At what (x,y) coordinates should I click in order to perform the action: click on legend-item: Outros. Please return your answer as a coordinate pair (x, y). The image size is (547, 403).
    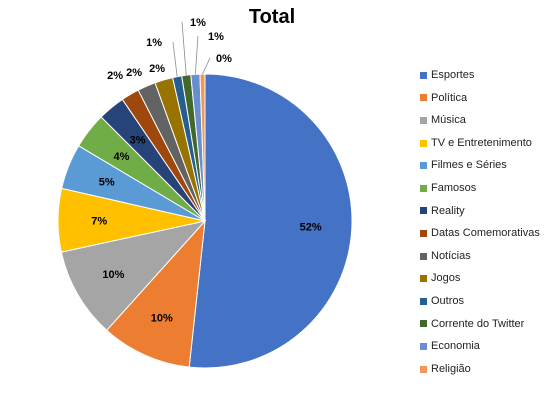
    Looking at the image, I should click on (480, 301).